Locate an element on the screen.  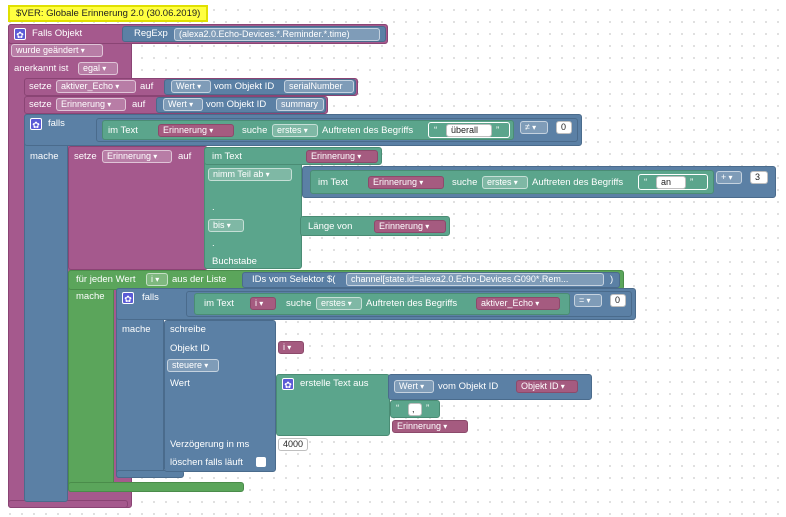
clear-checkbox is located at coordinates (261, 462).